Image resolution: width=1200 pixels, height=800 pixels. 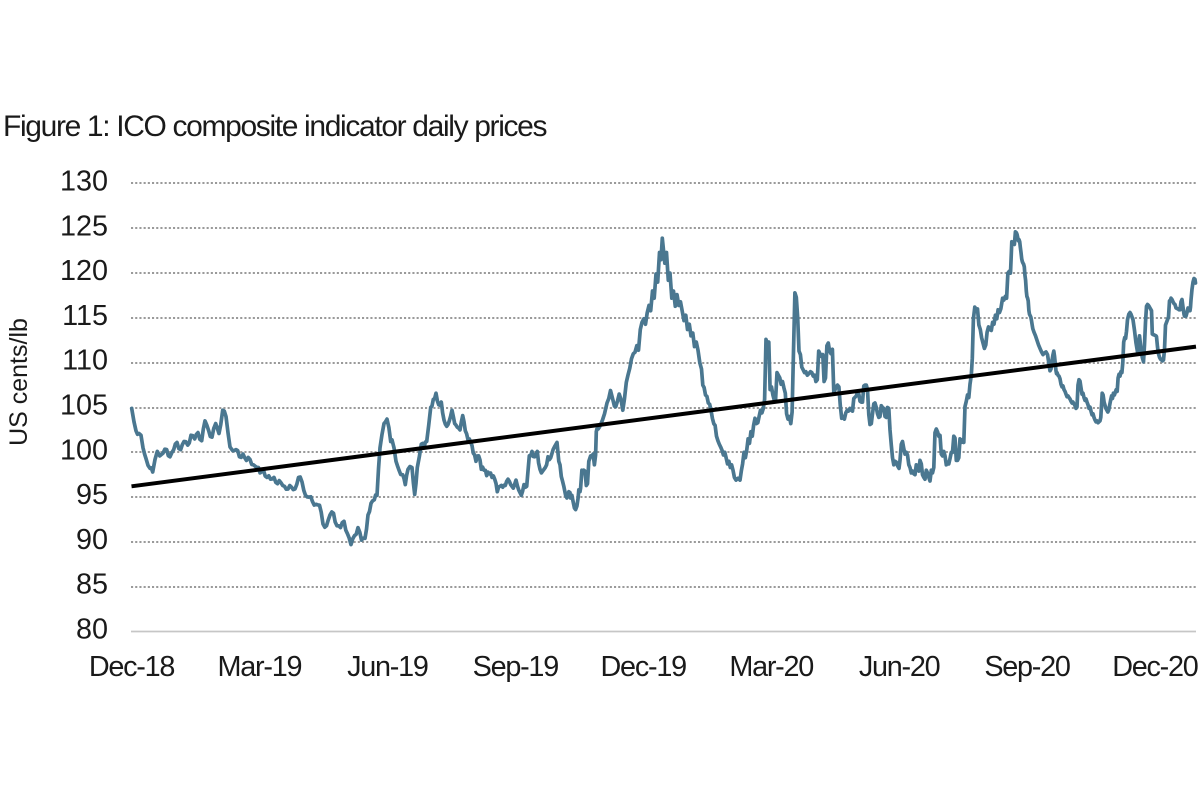 What do you see at coordinates (92, 585) in the screenshot?
I see `svg-text: 85` at bounding box center [92, 585].